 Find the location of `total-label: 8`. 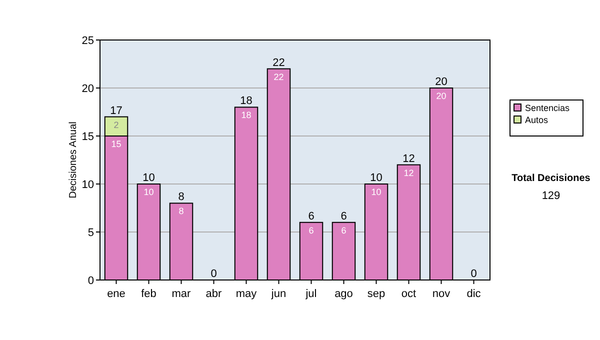

total-label: 8 is located at coordinates (181, 197).